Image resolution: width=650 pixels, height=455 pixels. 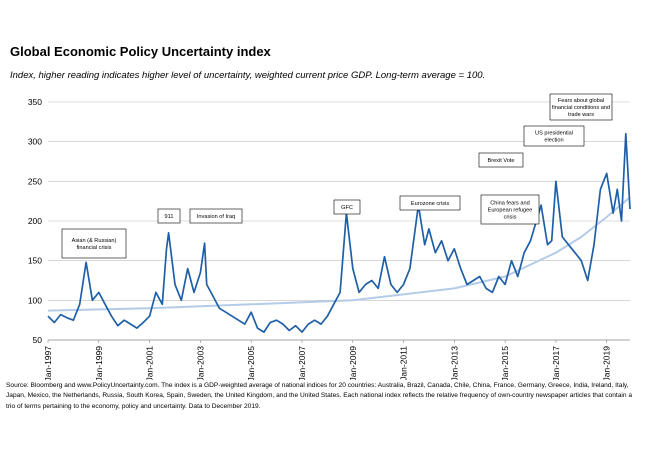 I want to click on x-tick-label-Jan-2011: Jan-2011, so click(x=404, y=363).